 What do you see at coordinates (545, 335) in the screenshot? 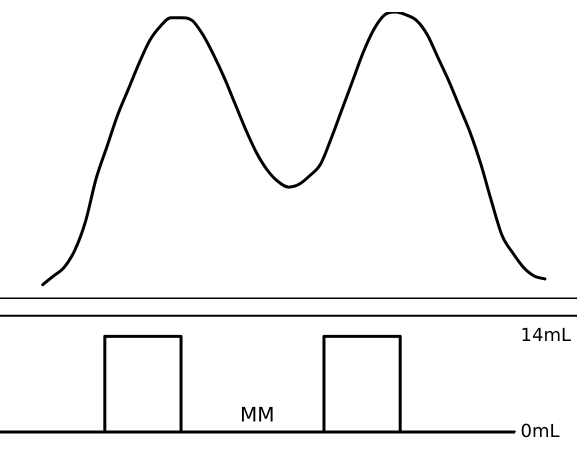
I see `y-tick-label: 14mL` at bounding box center [545, 335].